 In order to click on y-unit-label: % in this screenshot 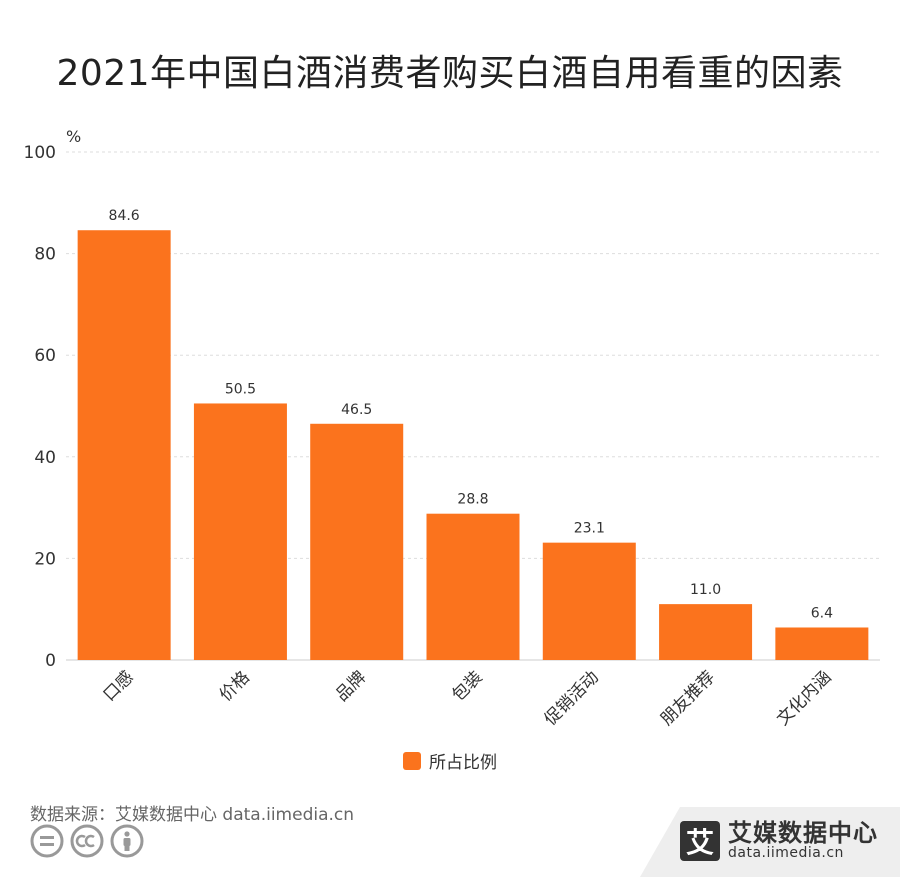, I will do `click(73, 136)`.